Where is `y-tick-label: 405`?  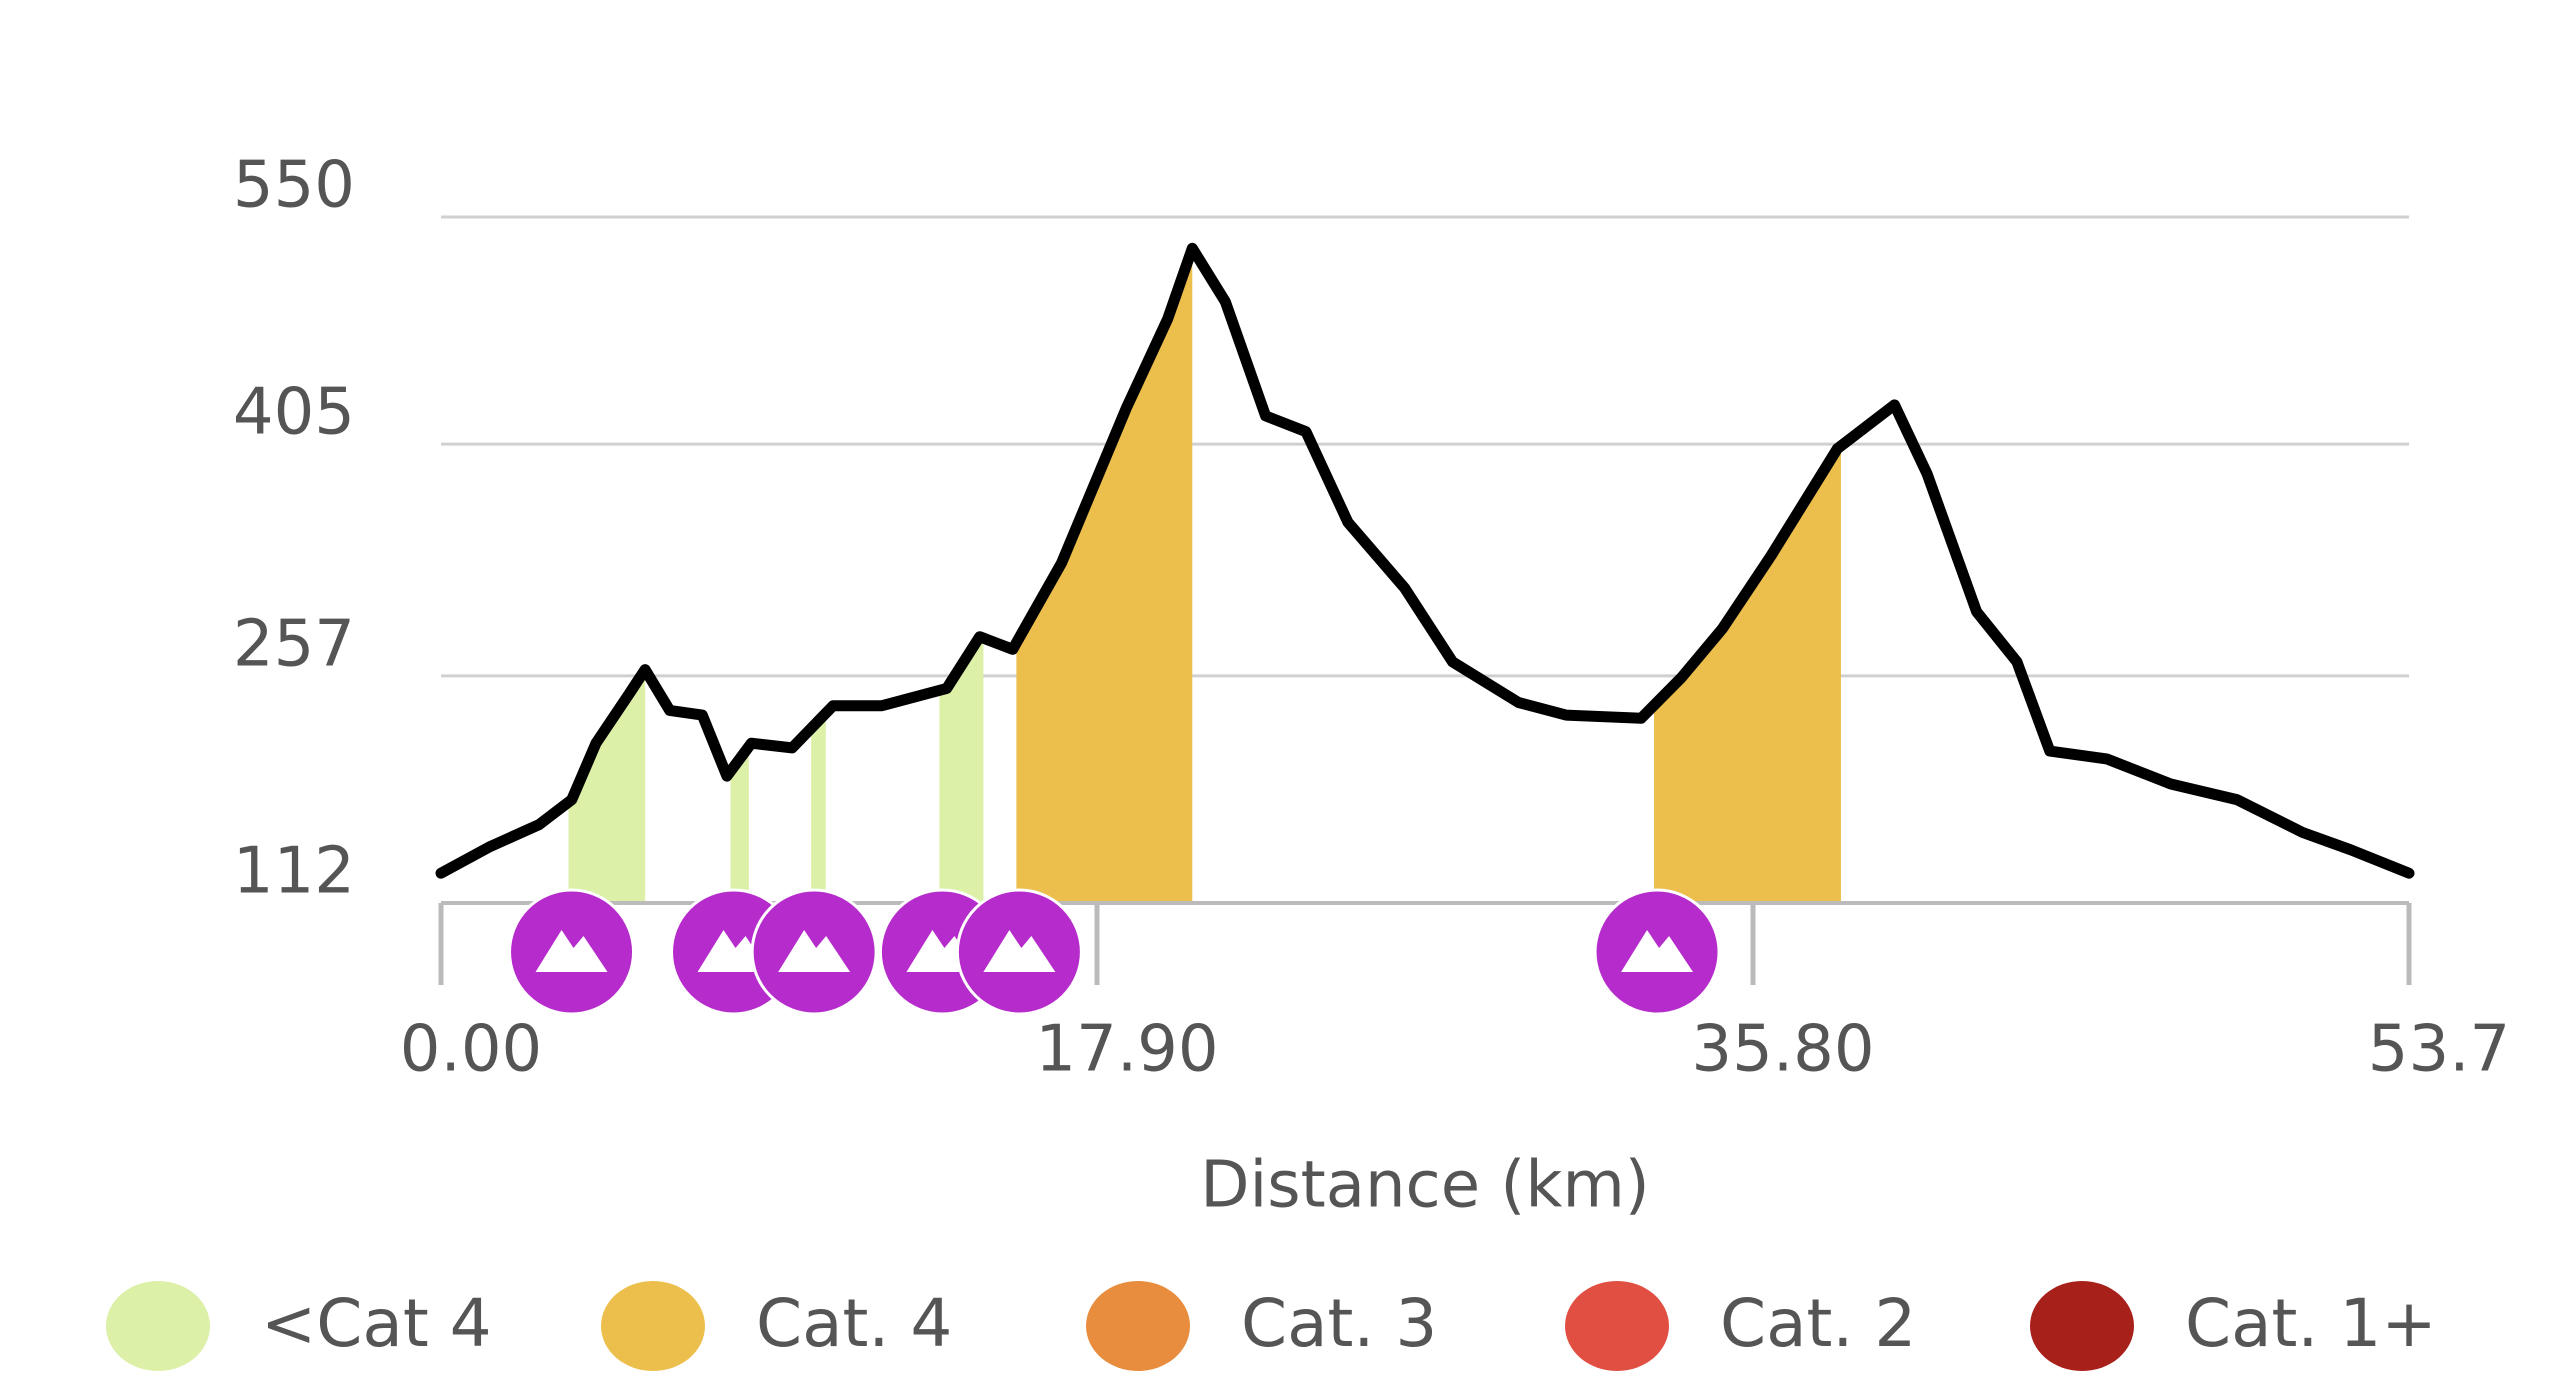
y-tick-label: 405 is located at coordinates (294, 413).